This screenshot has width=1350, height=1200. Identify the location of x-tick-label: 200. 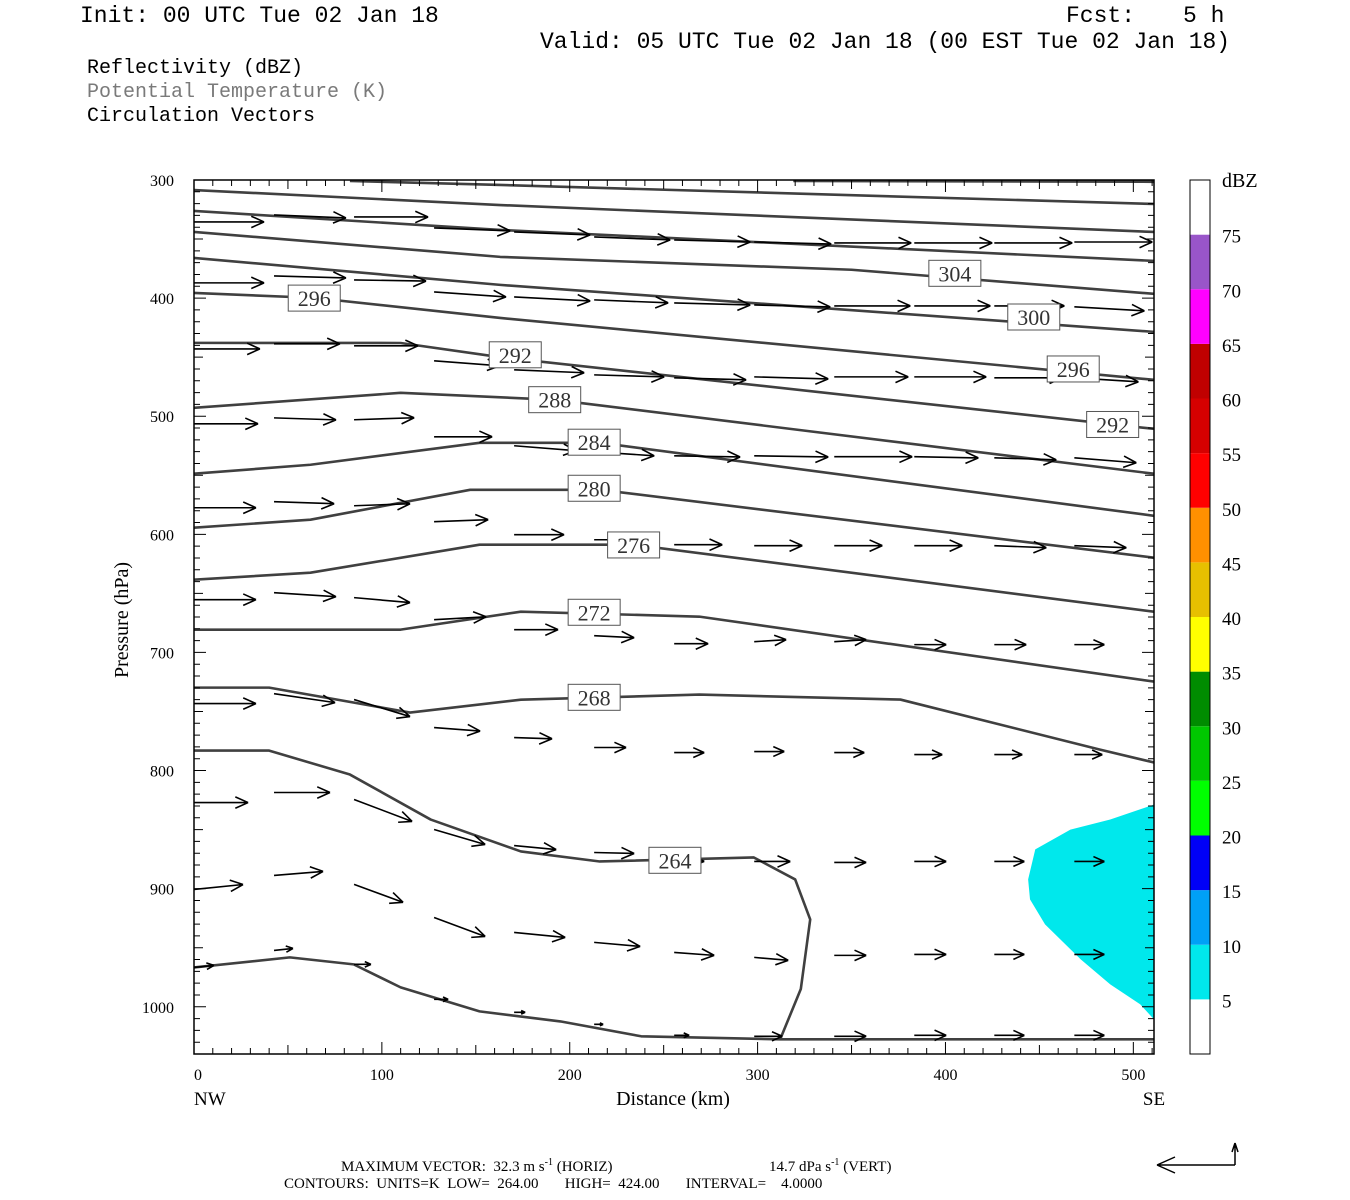
(570, 1075).